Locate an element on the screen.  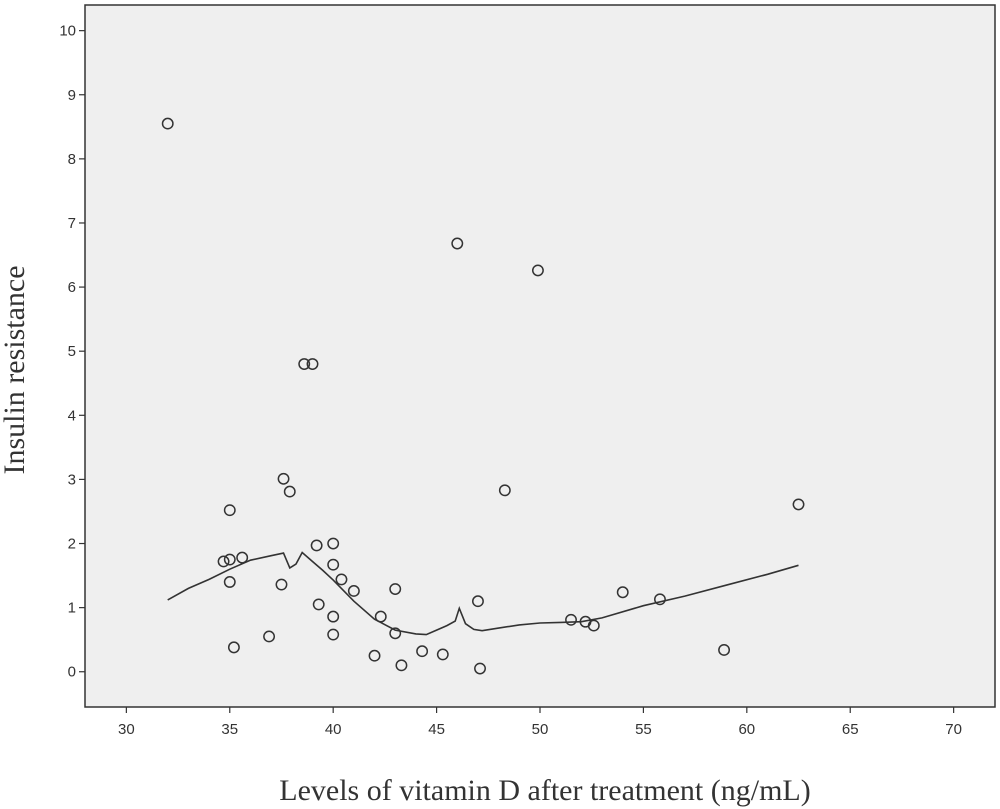
y-tick-label: 5 is located at coordinates (72, 351).